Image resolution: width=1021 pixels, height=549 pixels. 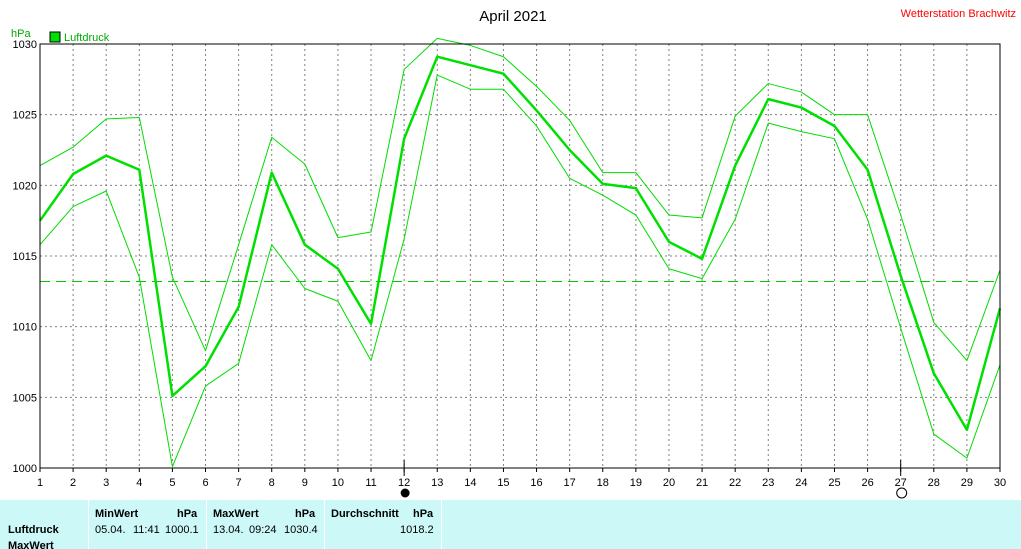 What do you see at coordinates (25, 469) in the screenshot?
I see `y-tick-label: 1000` at bounding box center [25, 469].